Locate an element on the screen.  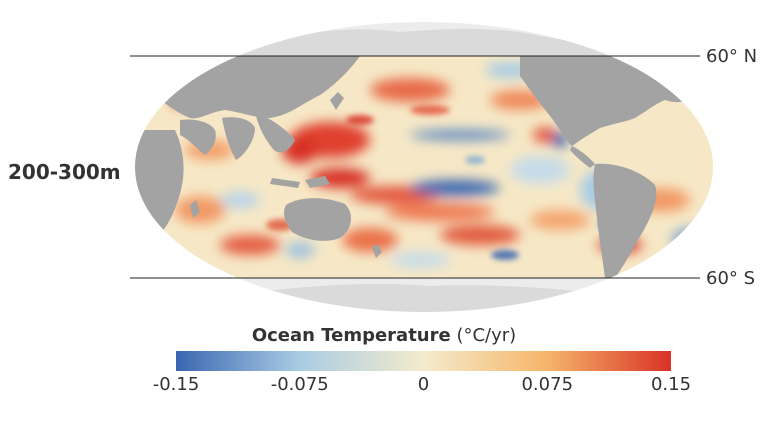
legend-tick-label: 0.15 is located at coordinates (671, 384).